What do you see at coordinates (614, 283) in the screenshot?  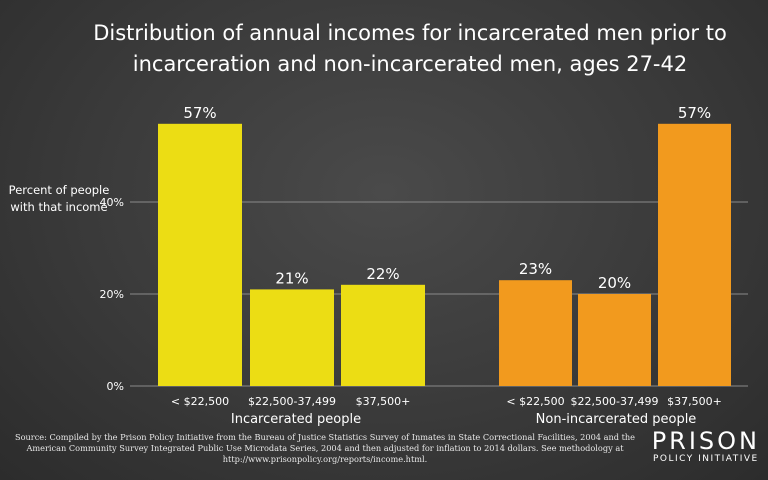 I see `bar-value-label: 20%` at bounding box center [614, 283].